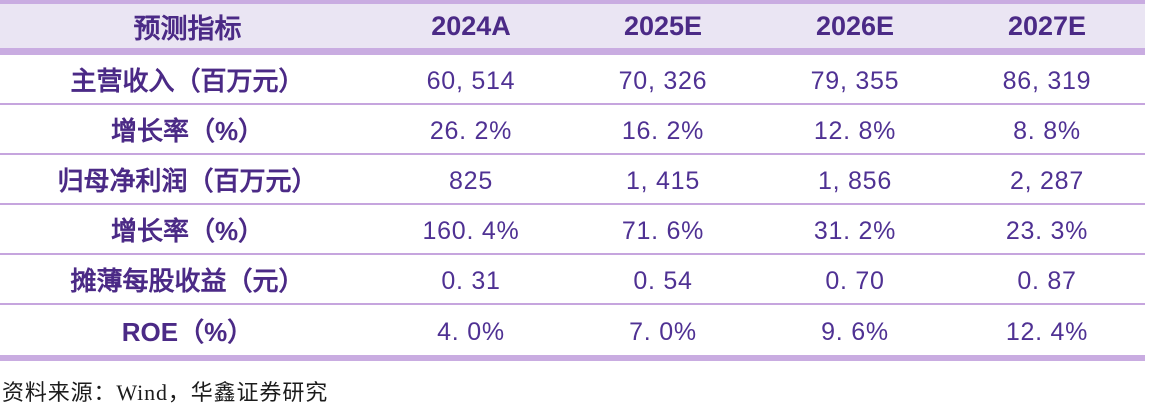  I want to click on row-value: 825, so click(471, 180).